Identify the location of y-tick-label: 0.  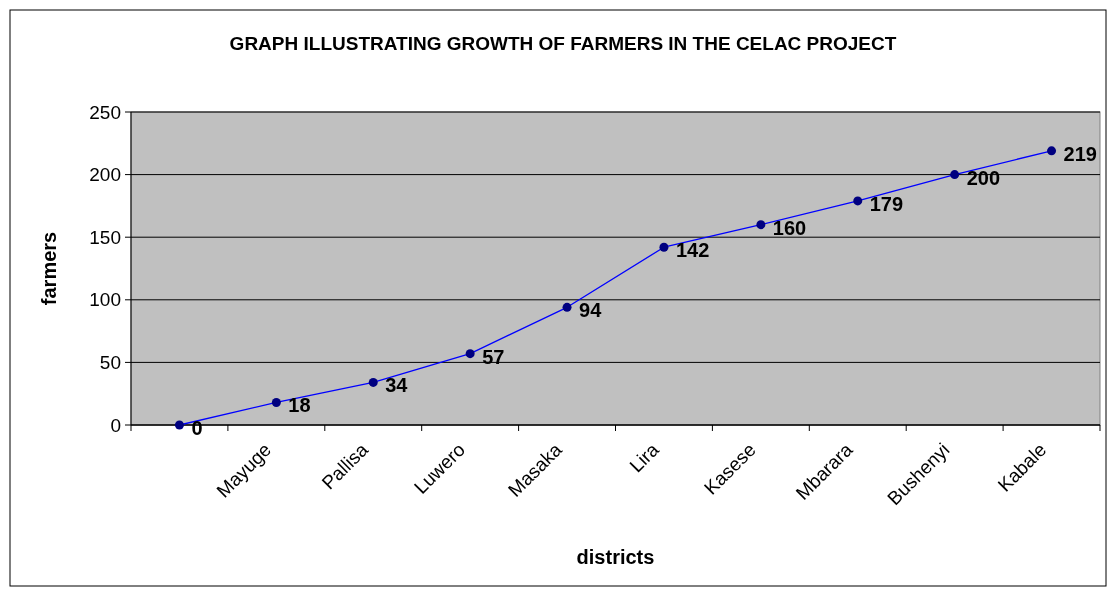
(115, 425).